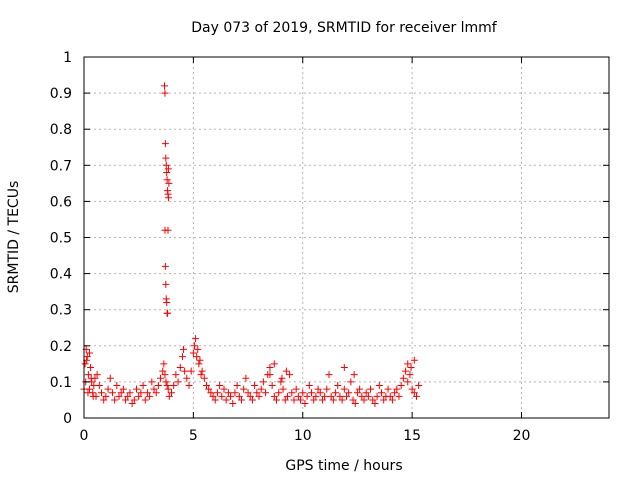  I want to click on x-tick-label: 5, so click(193, 436).